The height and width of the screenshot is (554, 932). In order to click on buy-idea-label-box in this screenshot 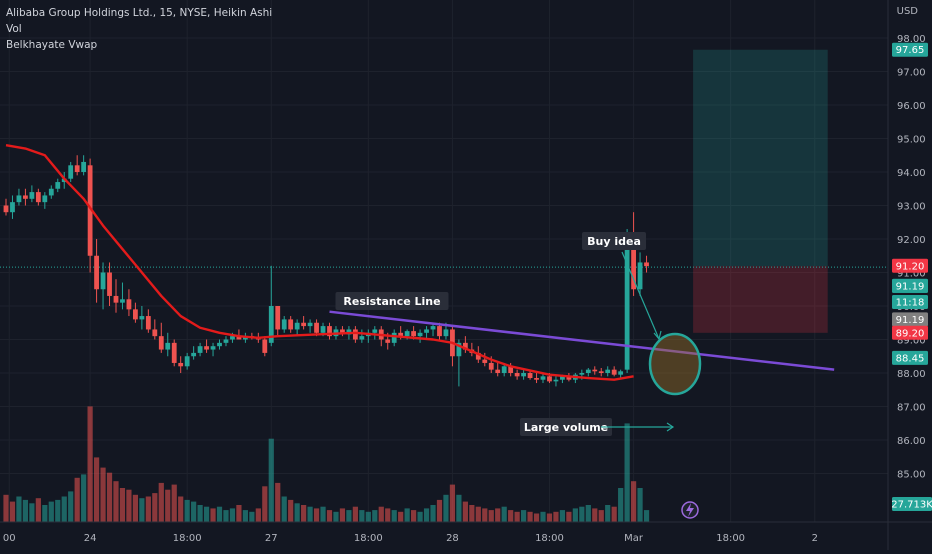, I will do `click(614, 241)`.